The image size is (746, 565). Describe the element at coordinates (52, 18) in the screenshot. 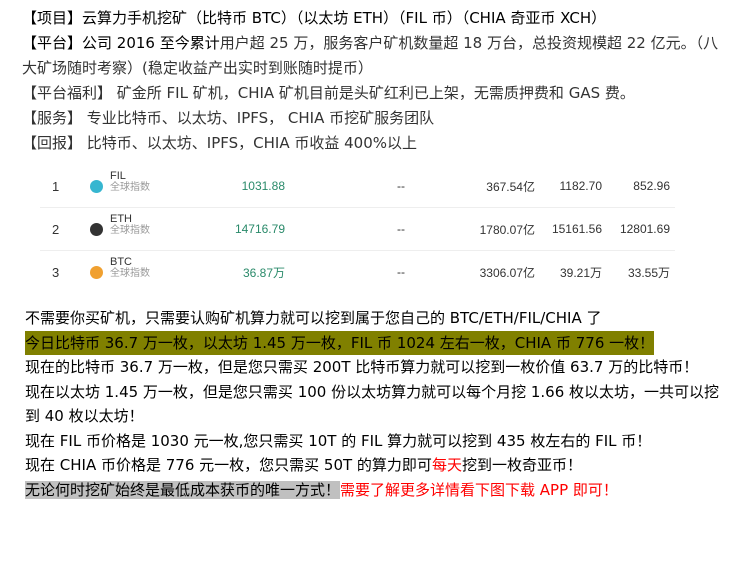

I see `project-label: 【项目】` at that location.